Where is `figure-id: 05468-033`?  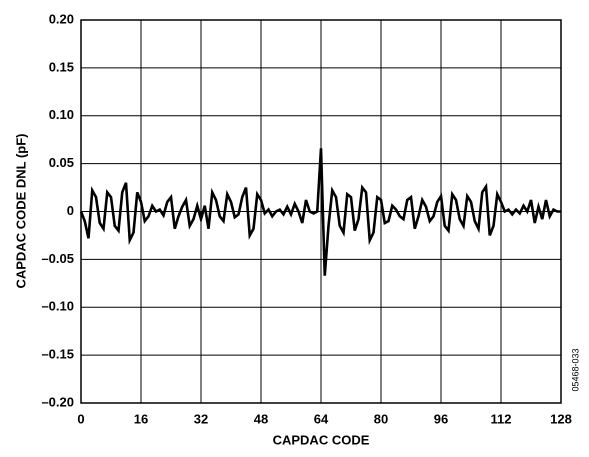 figure-id: 05468-033 is located at coordinates (575, 369).